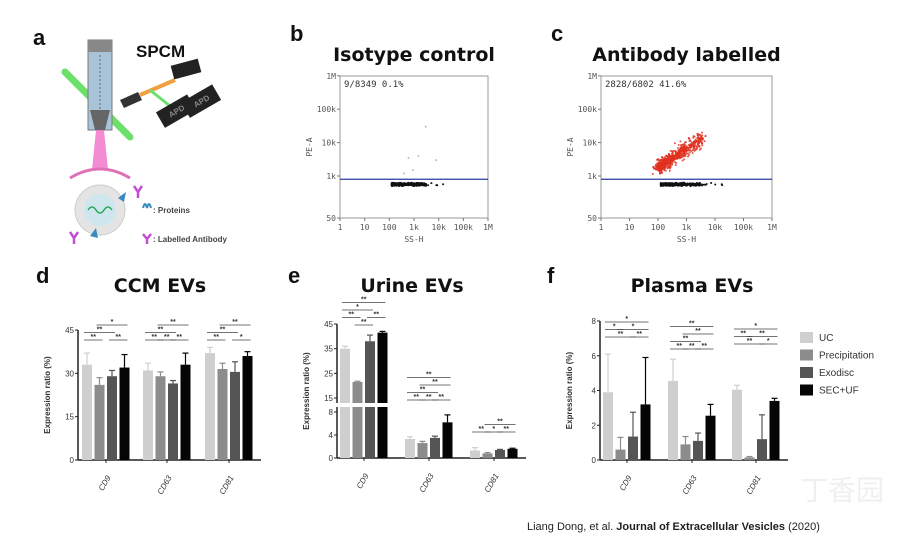  Describe the element at coordinates (227, 485) in the screenshot. I see `x-tick-label-cd81: CD81` at that location.